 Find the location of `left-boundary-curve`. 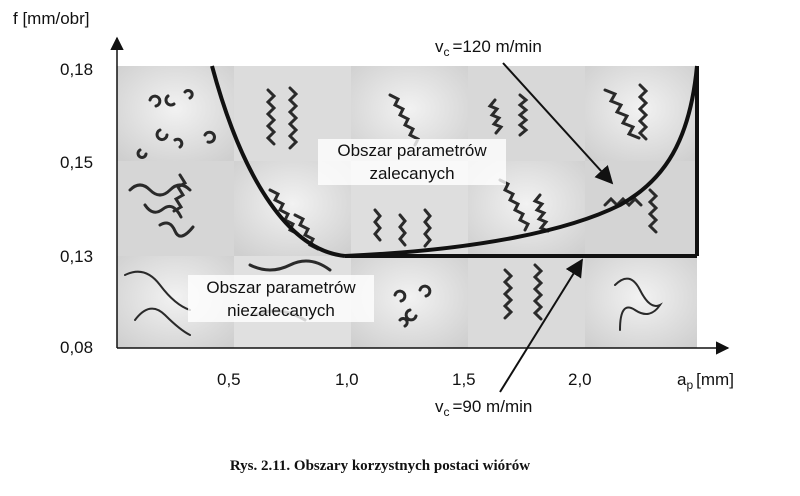

left-boundary-curve is located at coordinates (278, 161).